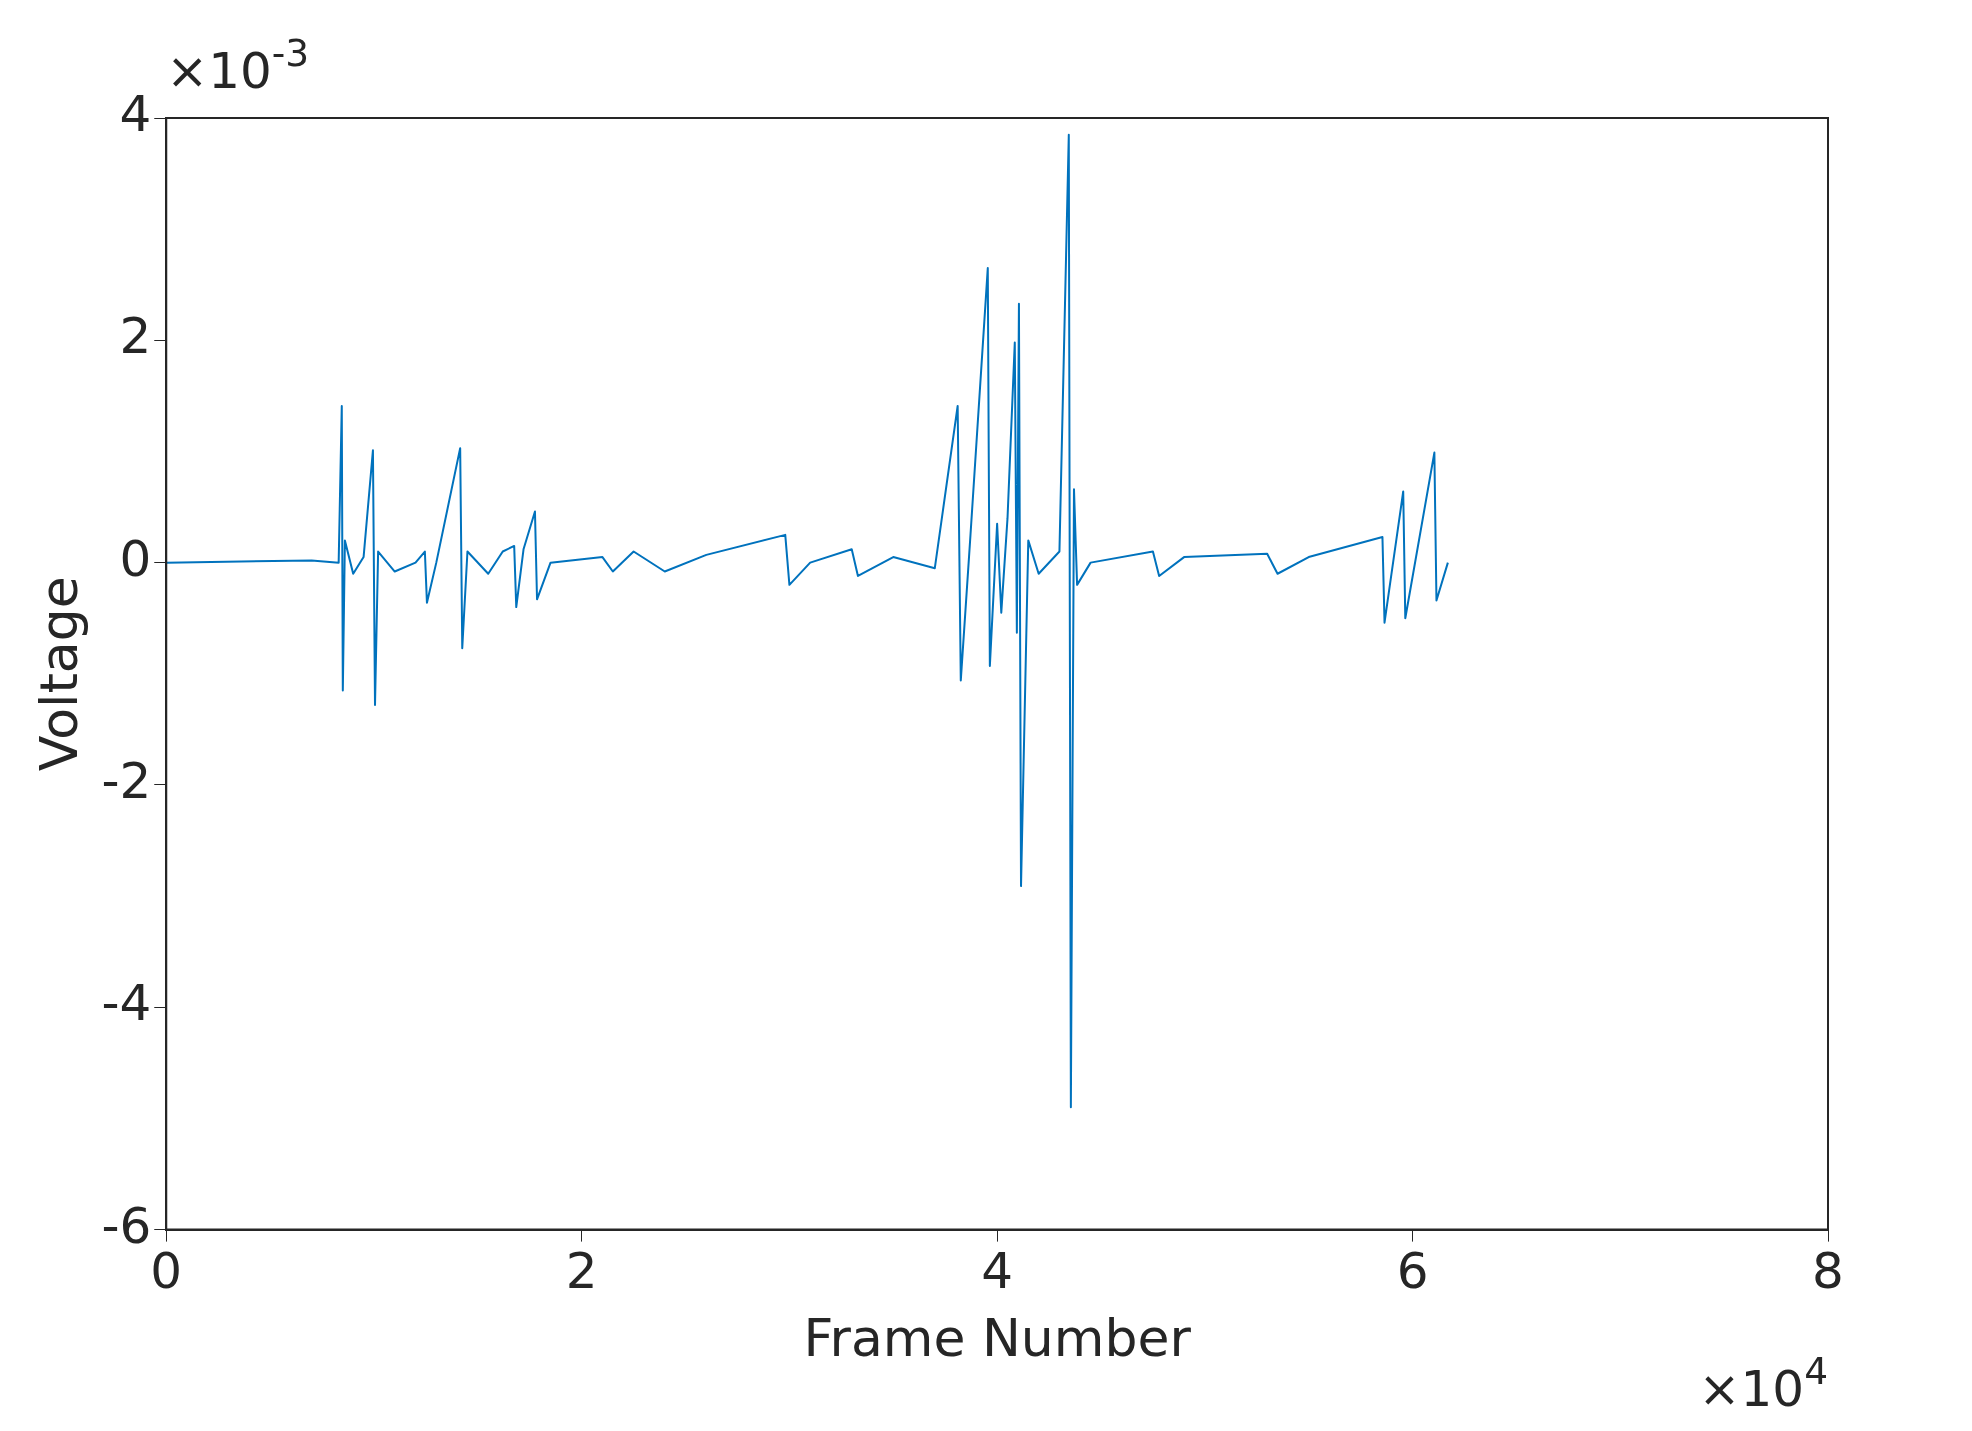  What do you see at coordinates (997, 1270) in the screenshot?
I see `x-tick-label: 4` at bounding box center [997, 1270].